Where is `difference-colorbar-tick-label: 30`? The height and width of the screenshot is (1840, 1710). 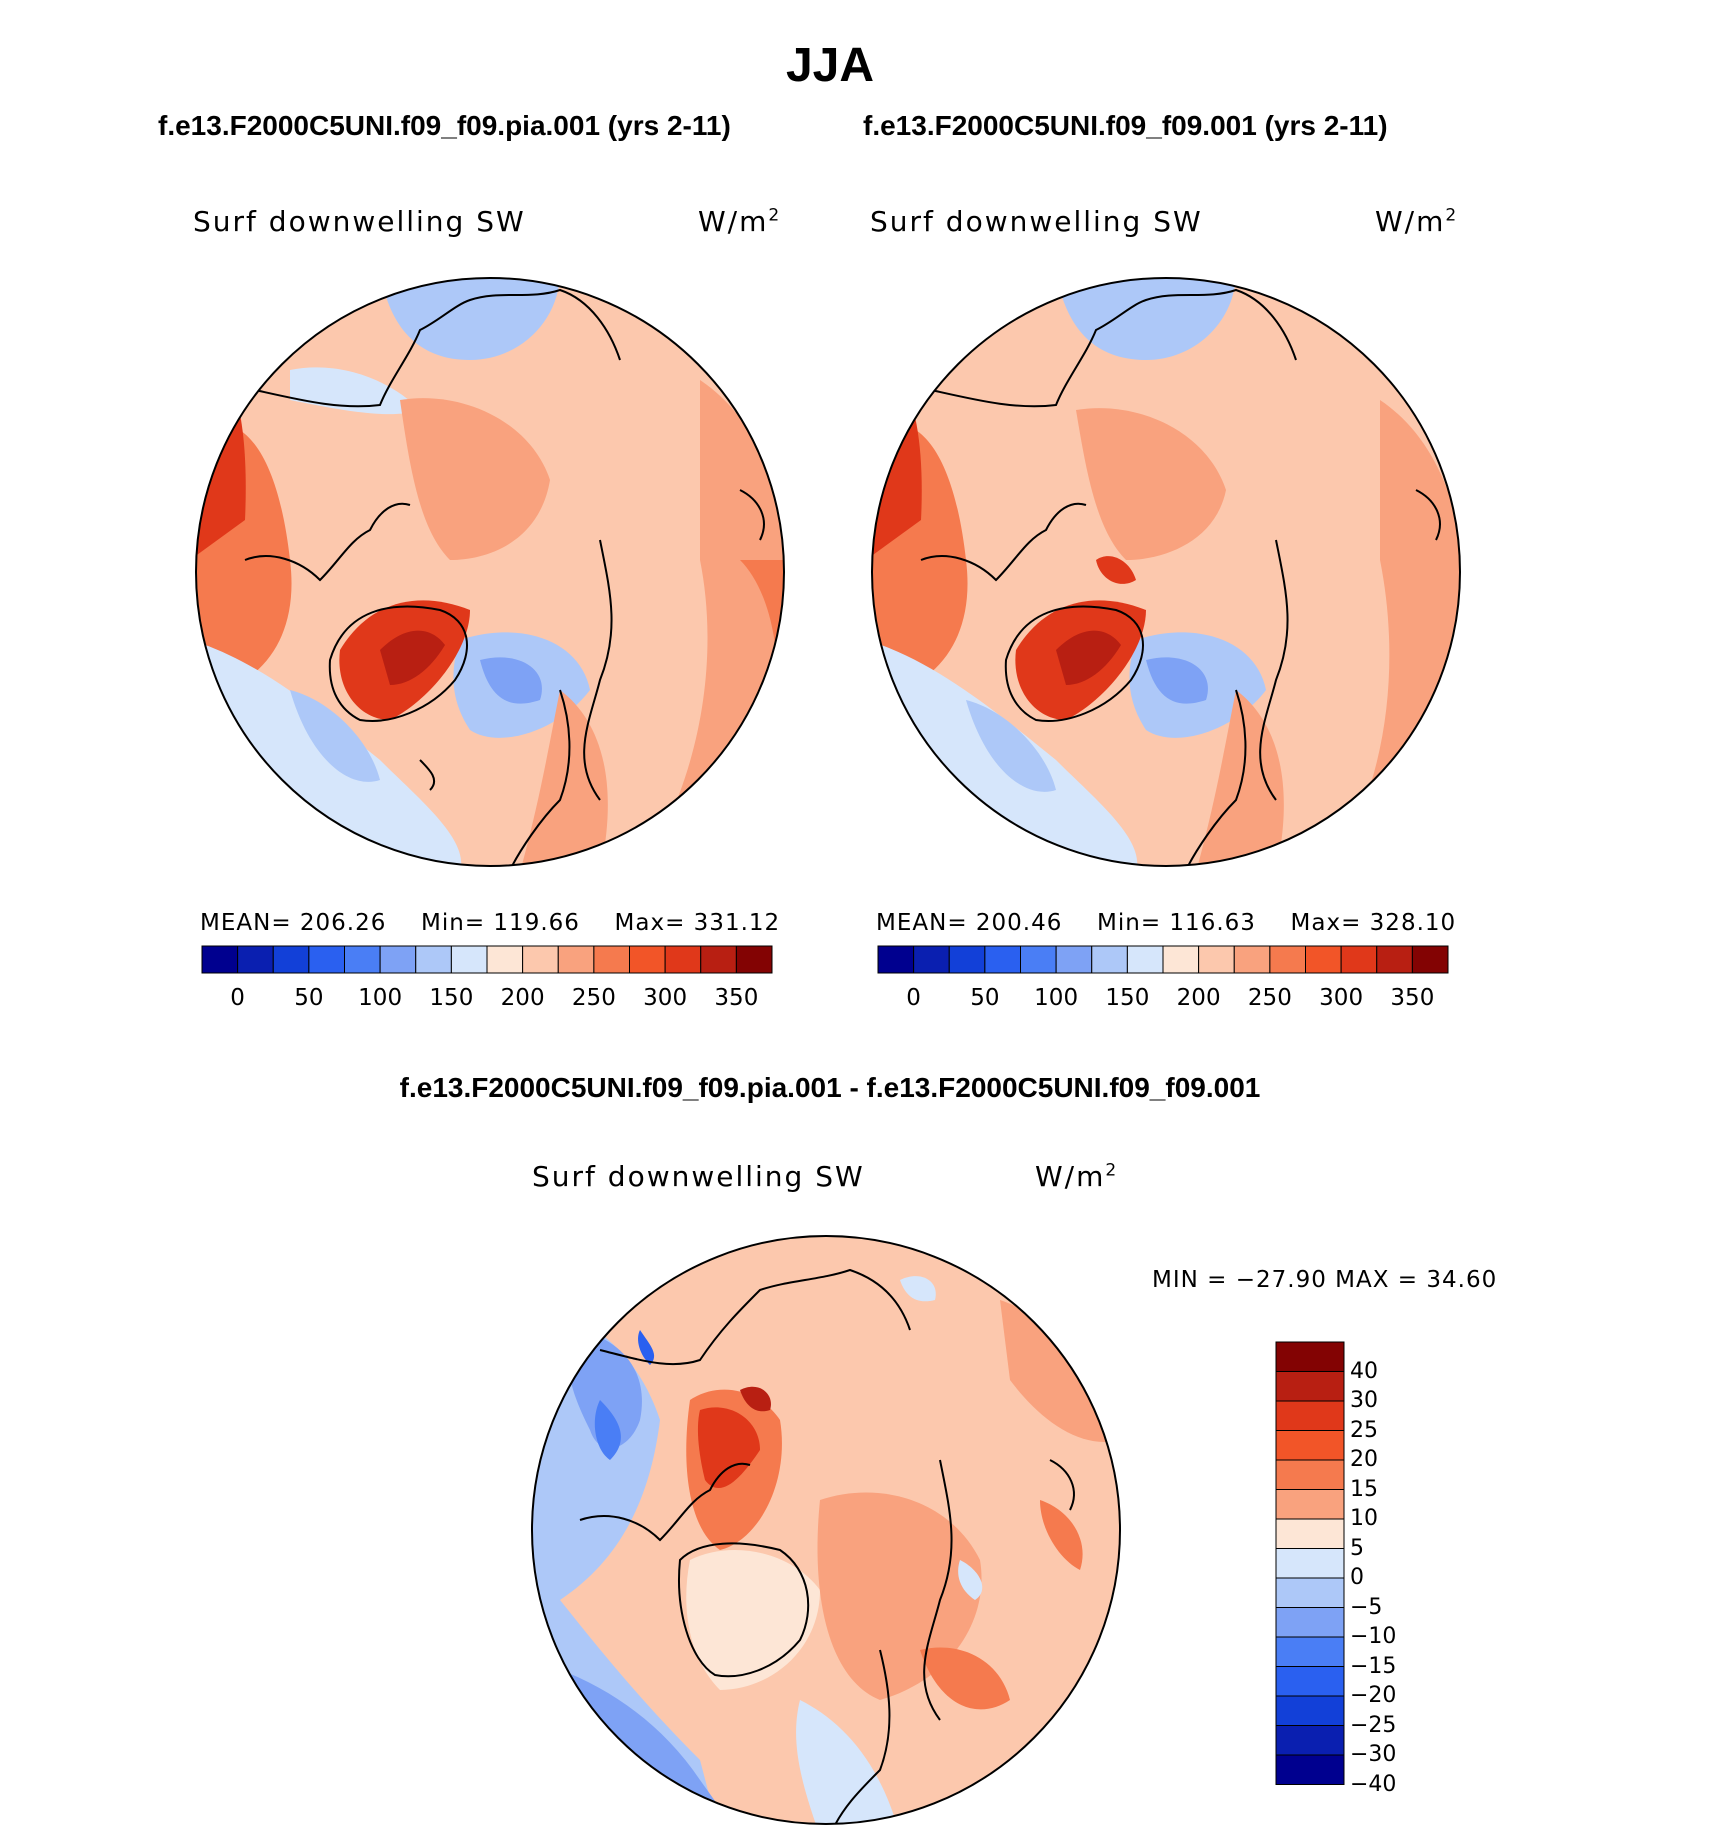 difference-colorbar-tick-label: 30 is located at coordinates (1364, 1400).